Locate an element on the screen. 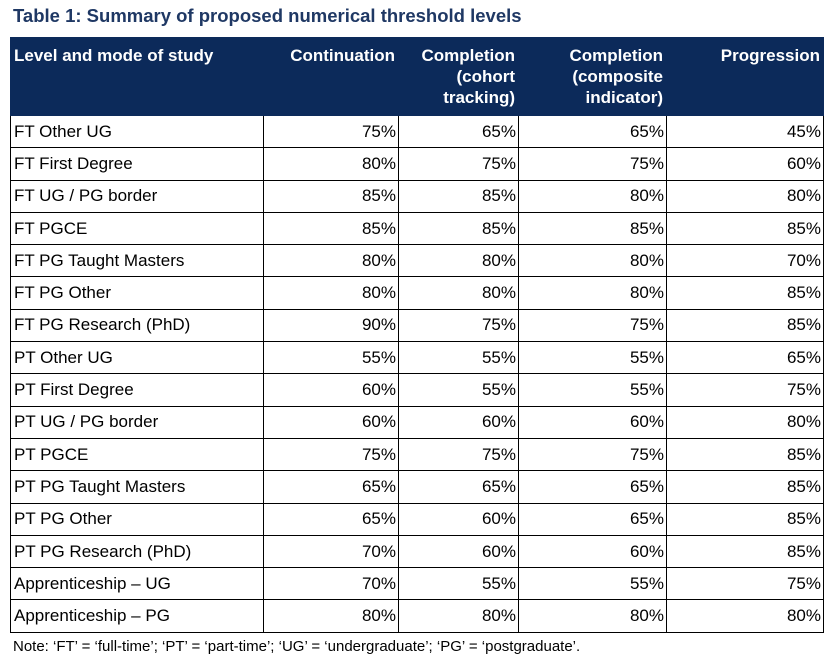 Image resolution: width=828 pixels, height=657 pixels. row-label-cell: Apprenticeship – PG is located at coordinates (137, 616).